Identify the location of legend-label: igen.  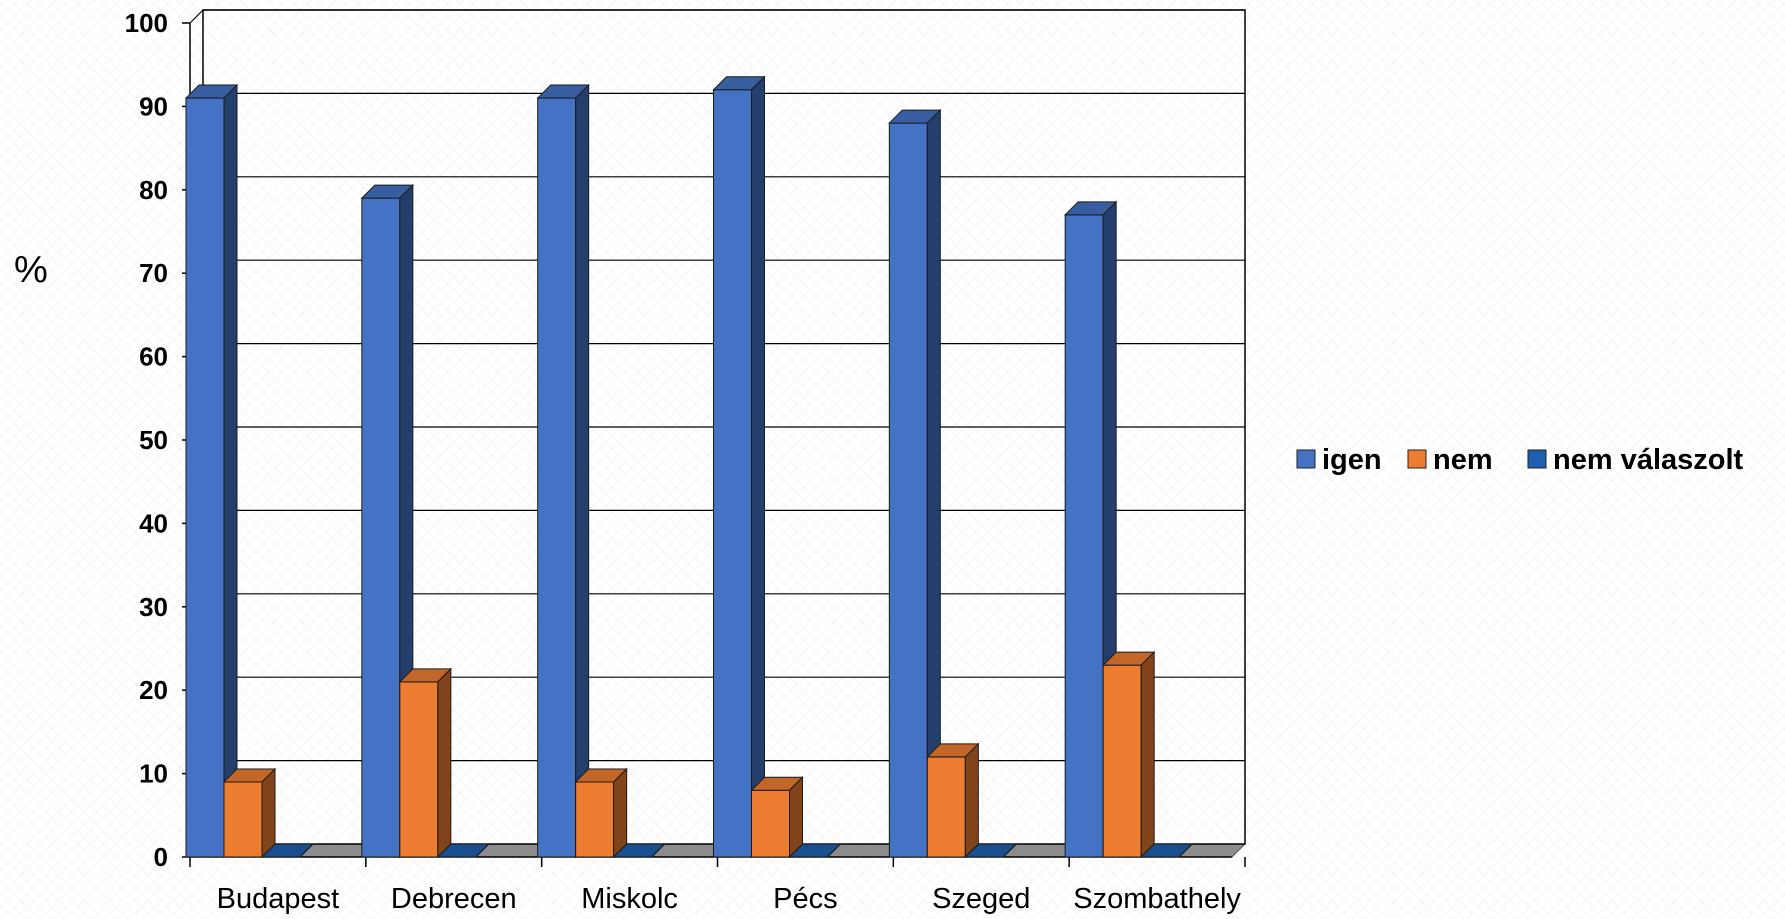
(1352, 460).